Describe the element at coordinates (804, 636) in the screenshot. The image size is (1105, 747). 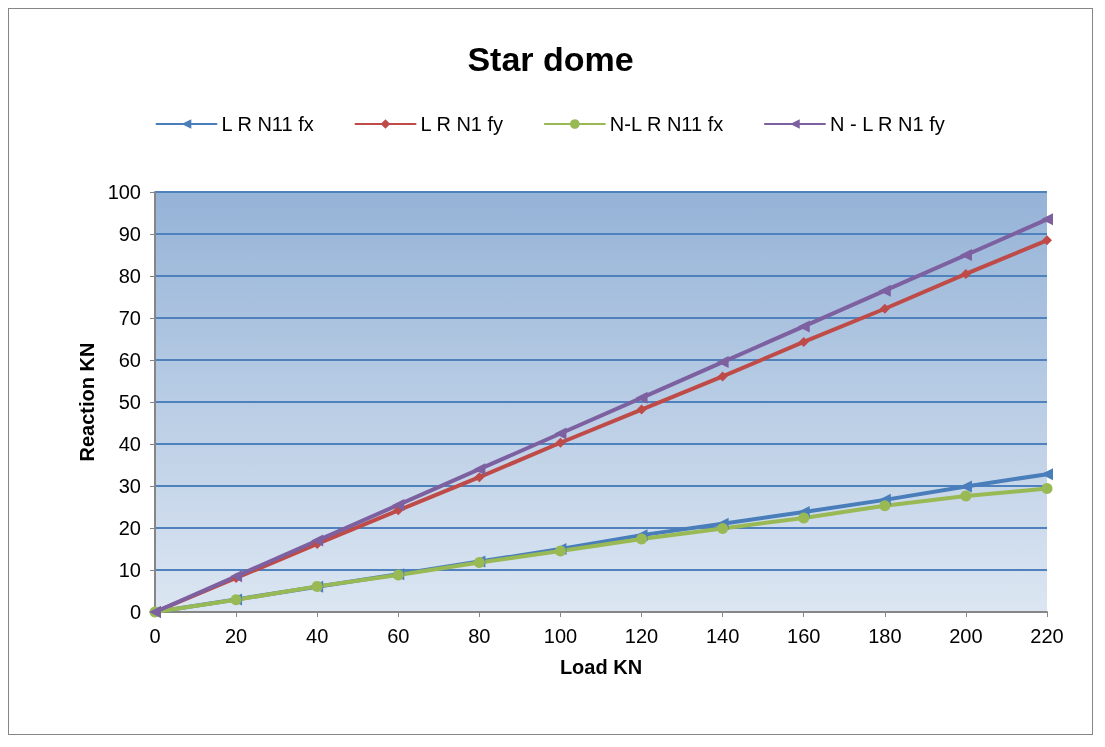
I see `x-tick-label: 160` at that location.